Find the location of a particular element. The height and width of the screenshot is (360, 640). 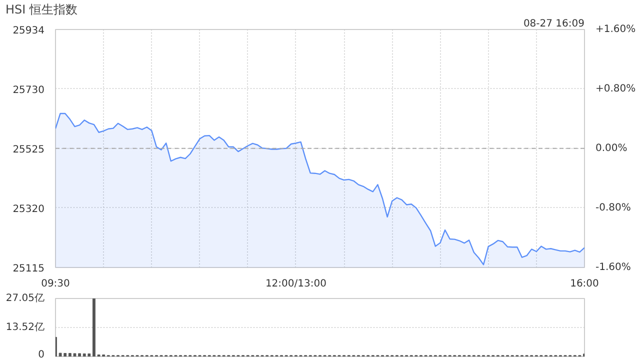

y2-tick-label: +1.60% is located at coordinates (616, 29).